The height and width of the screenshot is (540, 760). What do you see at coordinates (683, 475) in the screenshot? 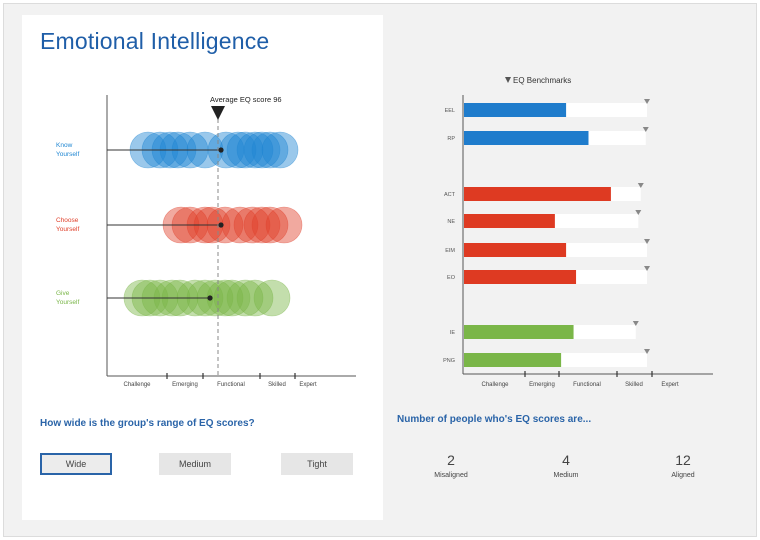
I see `count-label: Aligned` at bounding box center [683, 475].